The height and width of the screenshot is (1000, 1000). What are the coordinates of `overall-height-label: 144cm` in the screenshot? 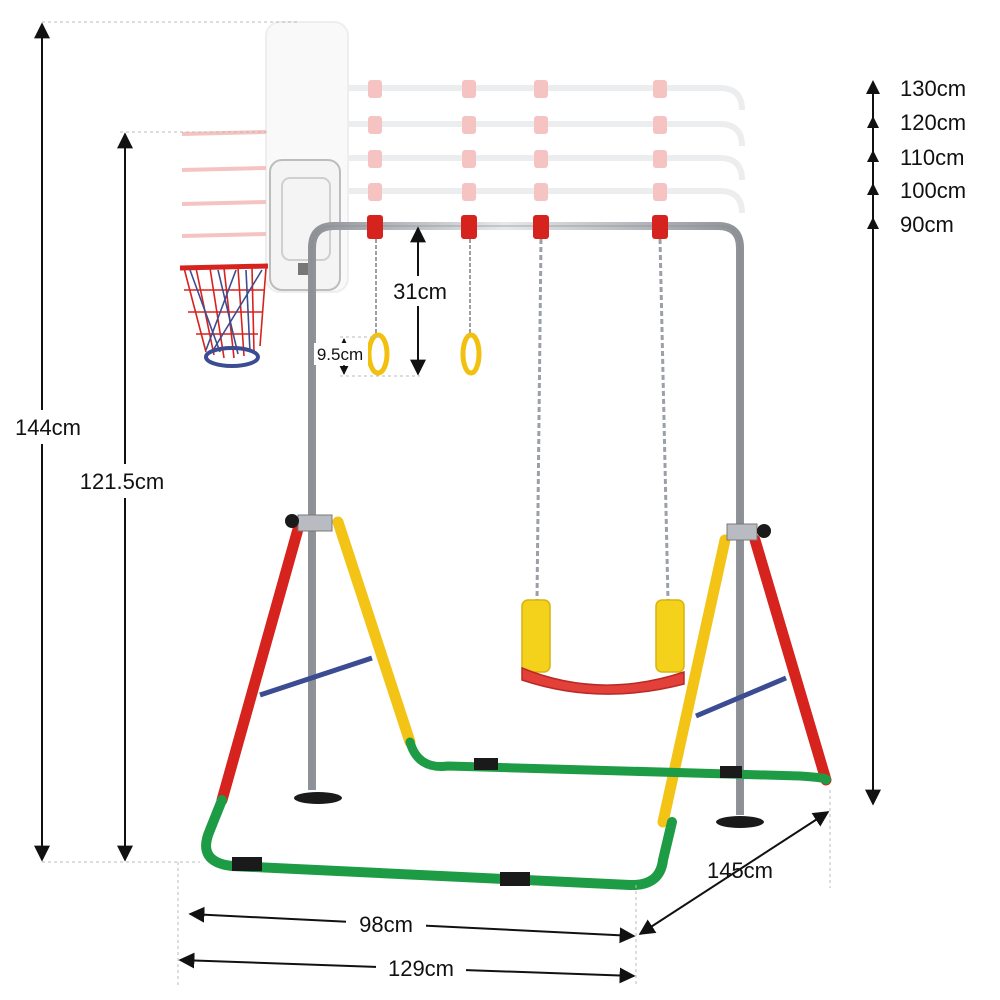 It's located at (48, 427).